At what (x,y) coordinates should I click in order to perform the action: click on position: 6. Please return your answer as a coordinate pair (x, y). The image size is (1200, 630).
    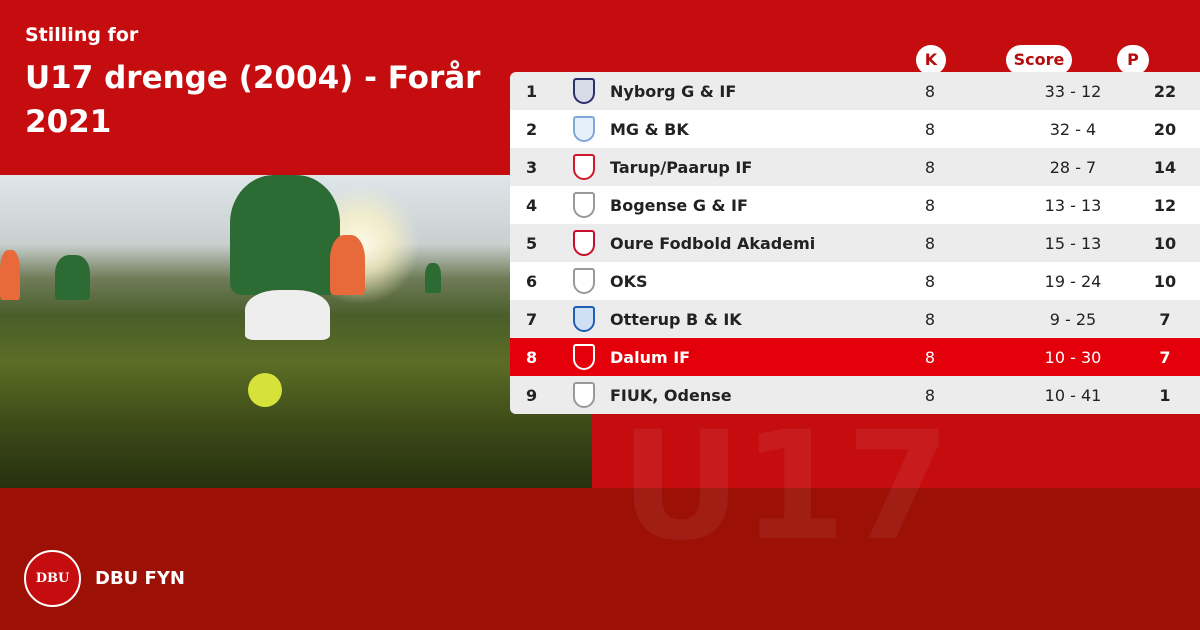
    Looking at the image, I should click on (532, 281).